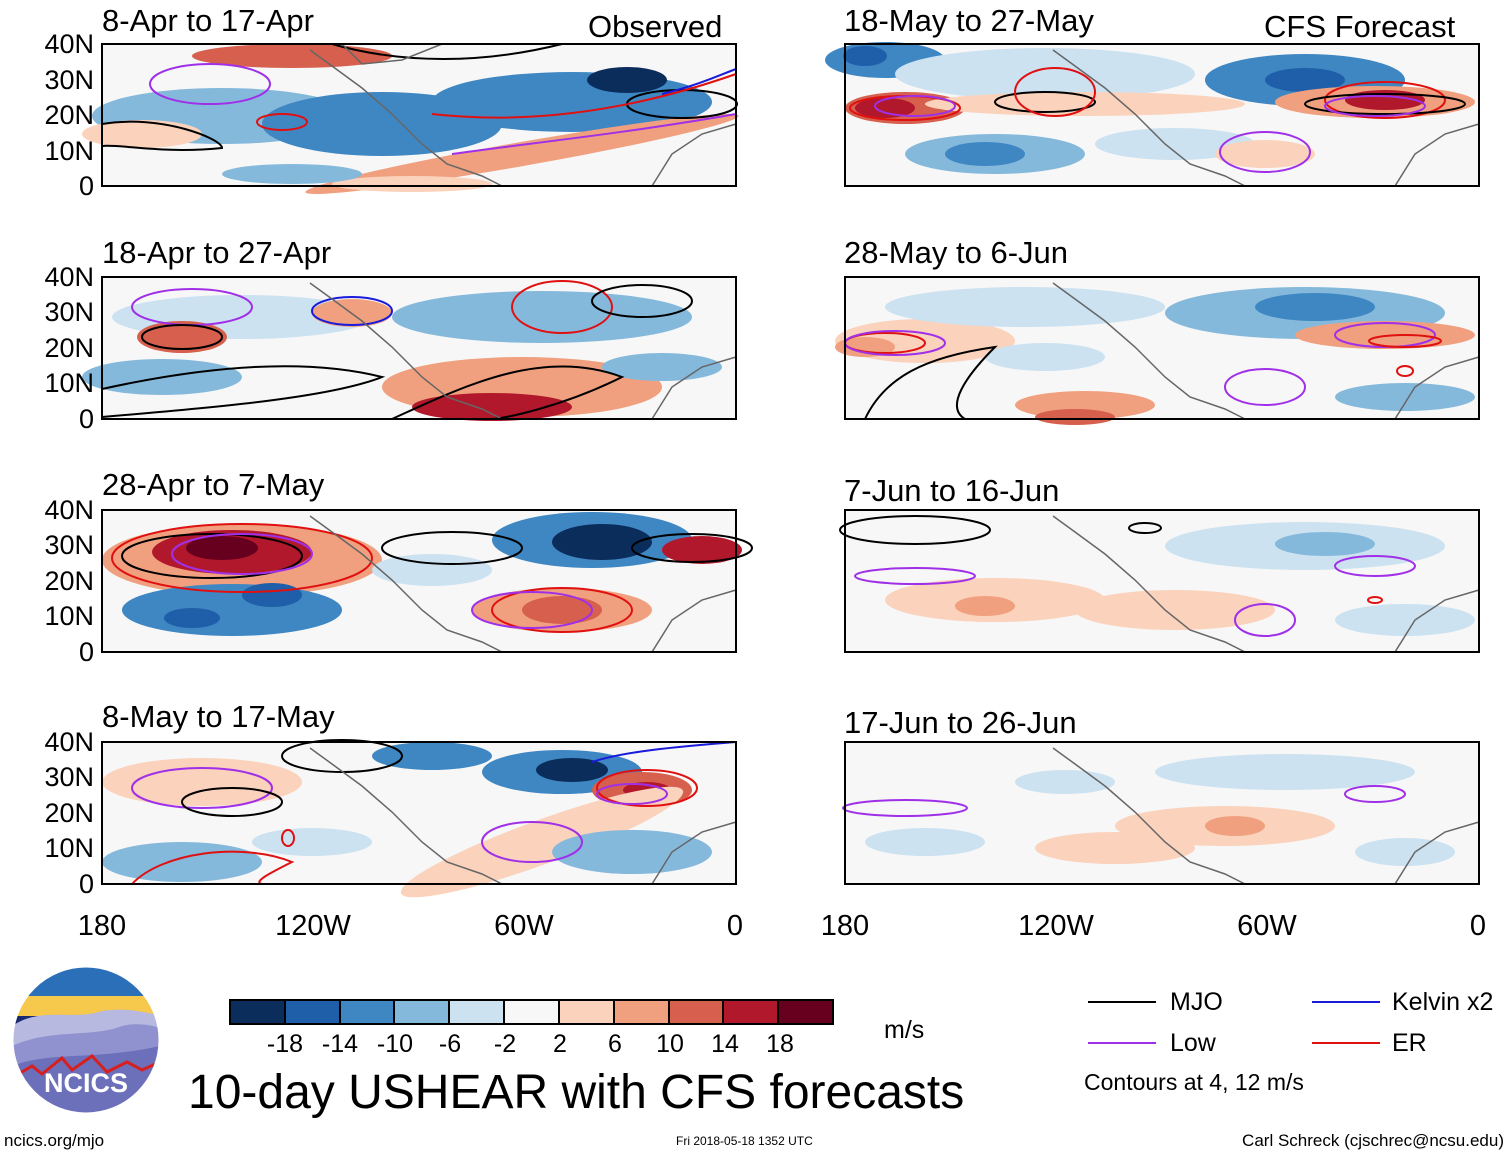 This screenshot has width=1510, height=1157. I want to click on legend-line-er, so click(1346, 1043).